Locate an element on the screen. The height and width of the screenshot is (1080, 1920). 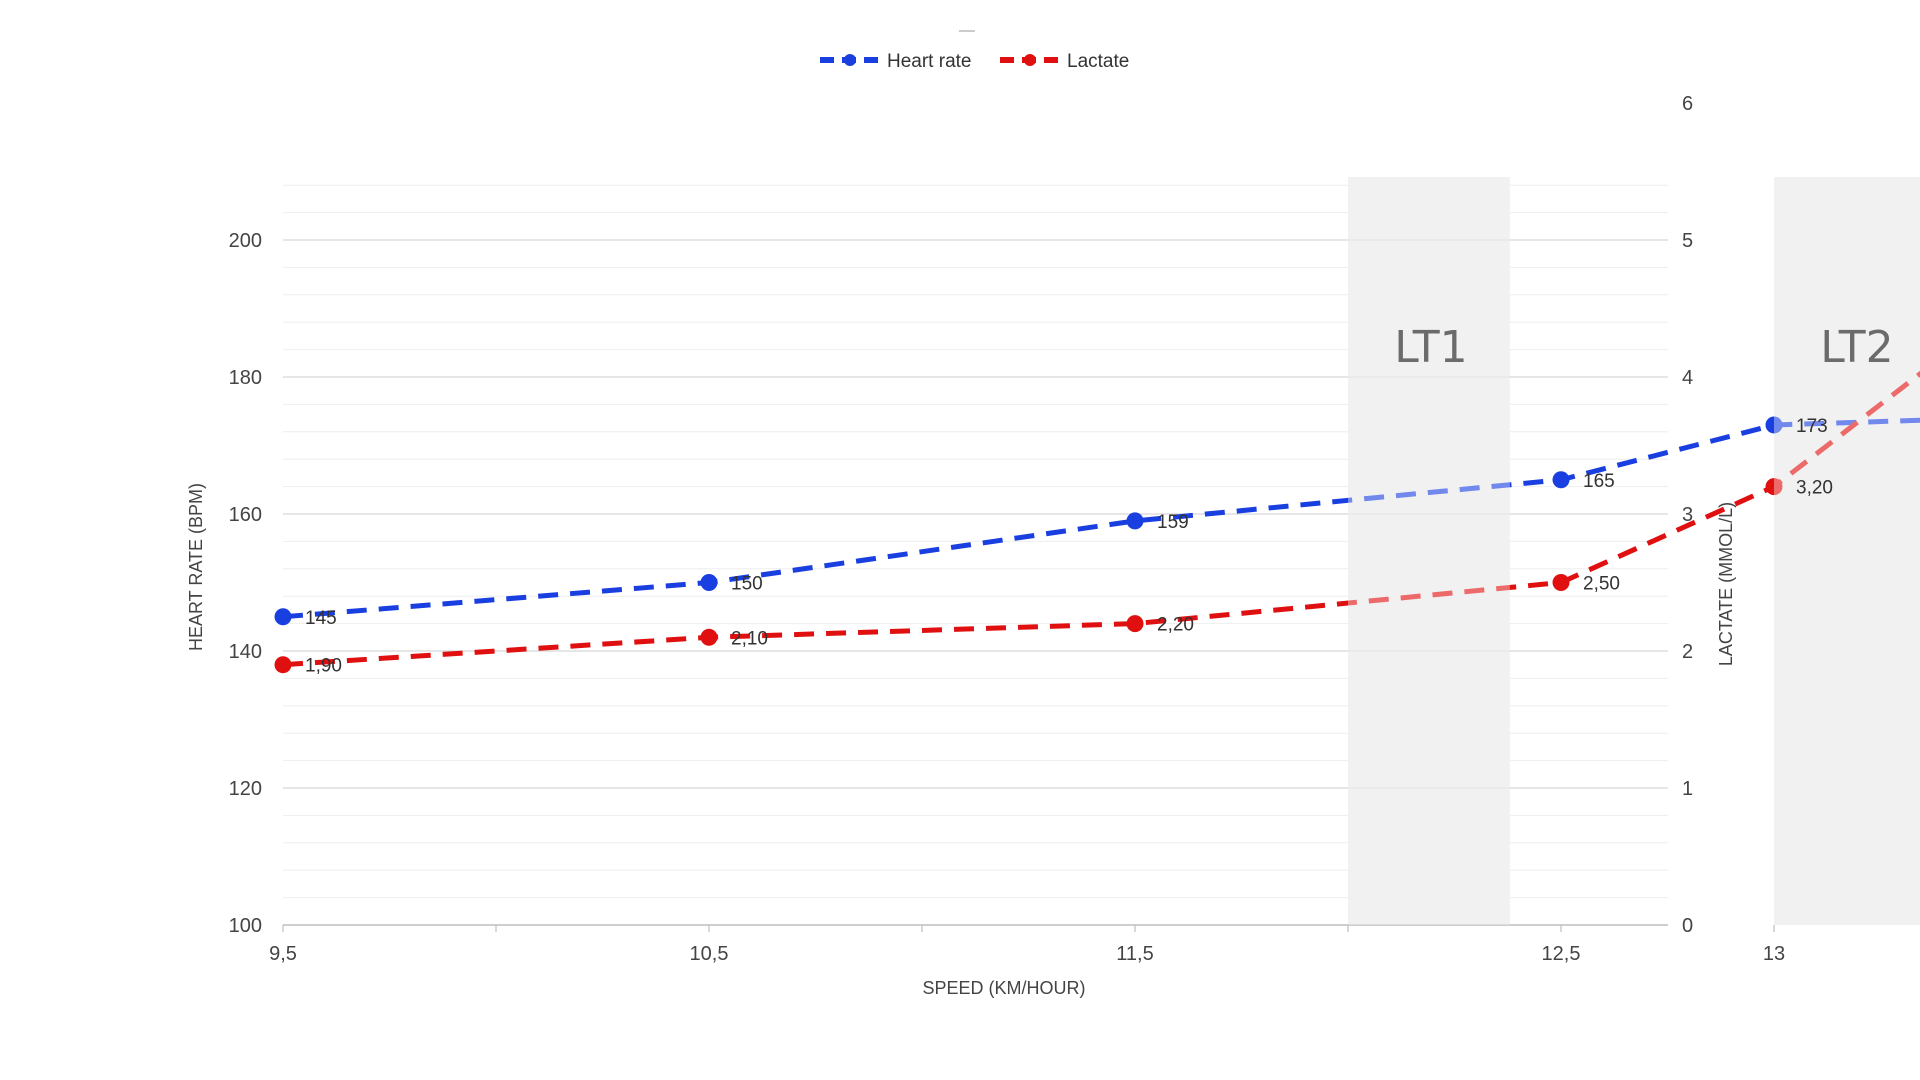
legend-marker-lactate is located at coordinates (1030, 60).